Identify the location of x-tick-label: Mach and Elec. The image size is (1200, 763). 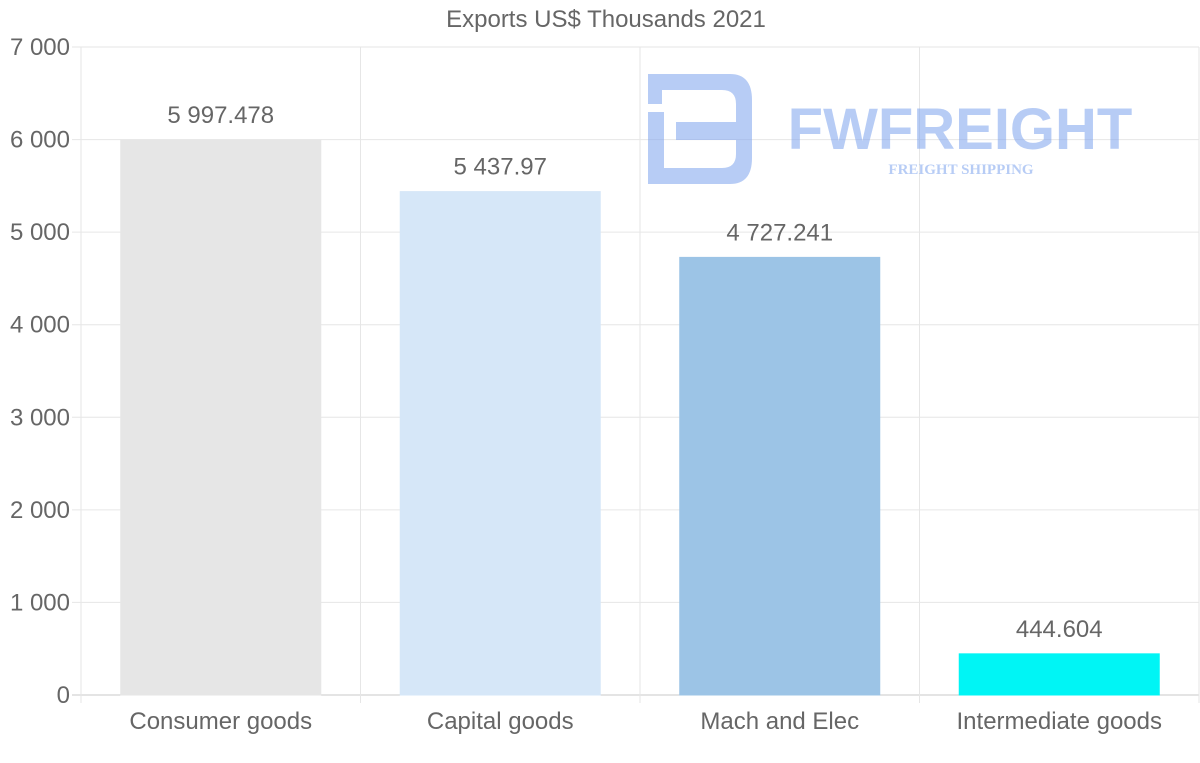
(779, 721).